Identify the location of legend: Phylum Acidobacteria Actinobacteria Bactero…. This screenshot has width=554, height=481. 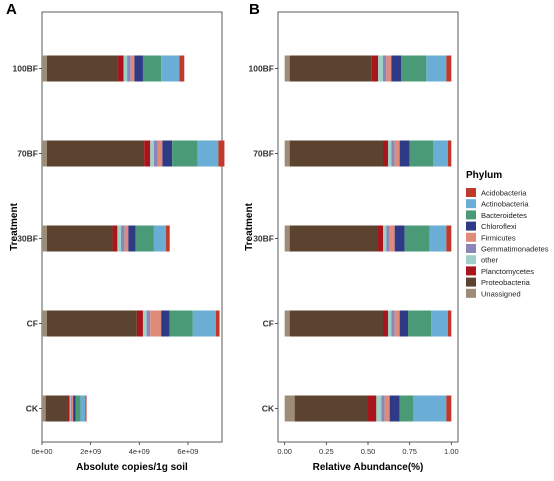
(507, 234).